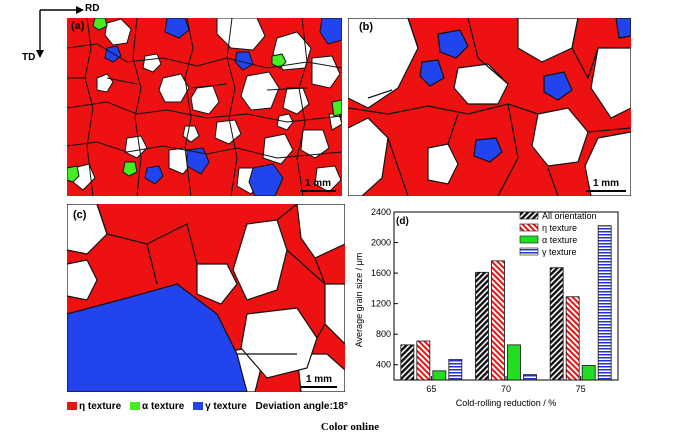  What do you see at coordinates (29, 57) in the screenshot?
I see `td-label: TD` at bounding box center [29, 57].